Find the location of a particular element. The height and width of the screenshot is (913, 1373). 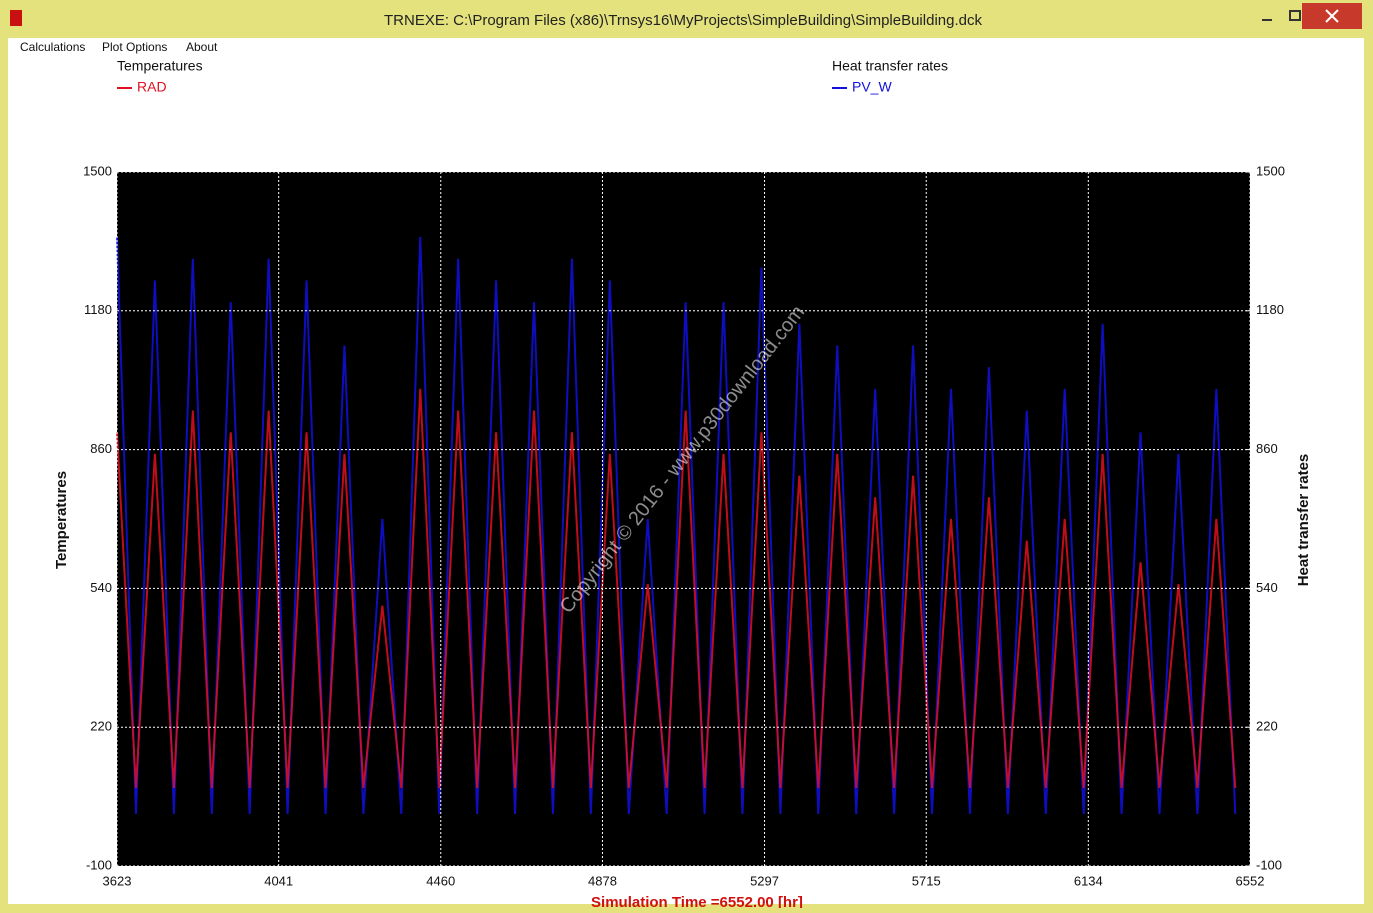

y2-tick-label: 1180 is located at coordinates (1270, 309).